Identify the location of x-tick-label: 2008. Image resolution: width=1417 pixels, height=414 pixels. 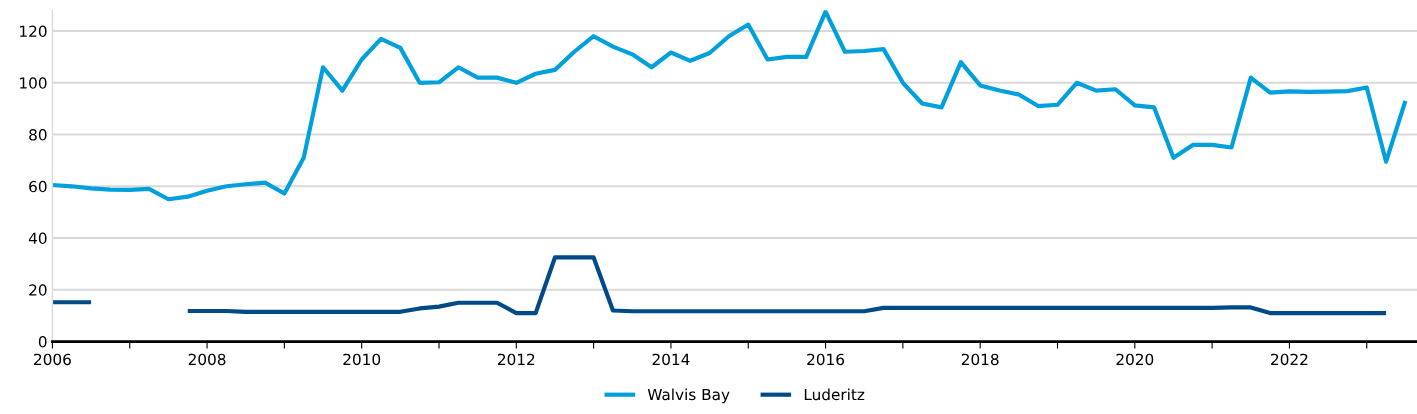
(207, 359).